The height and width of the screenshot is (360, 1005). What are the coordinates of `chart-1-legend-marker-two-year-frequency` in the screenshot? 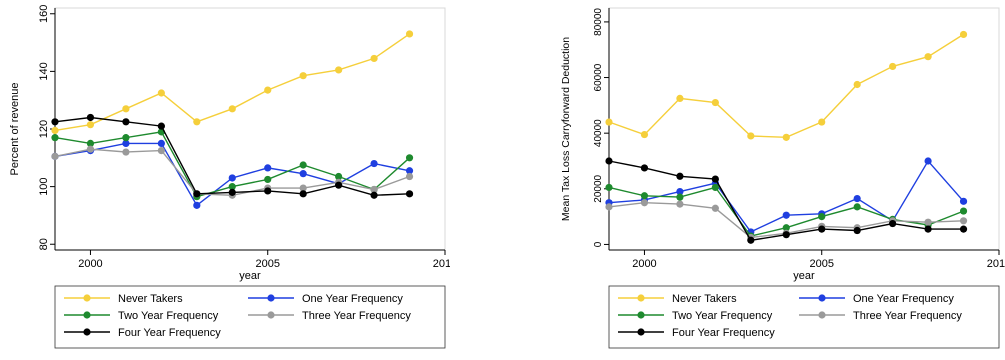 It's located at (641, 315).